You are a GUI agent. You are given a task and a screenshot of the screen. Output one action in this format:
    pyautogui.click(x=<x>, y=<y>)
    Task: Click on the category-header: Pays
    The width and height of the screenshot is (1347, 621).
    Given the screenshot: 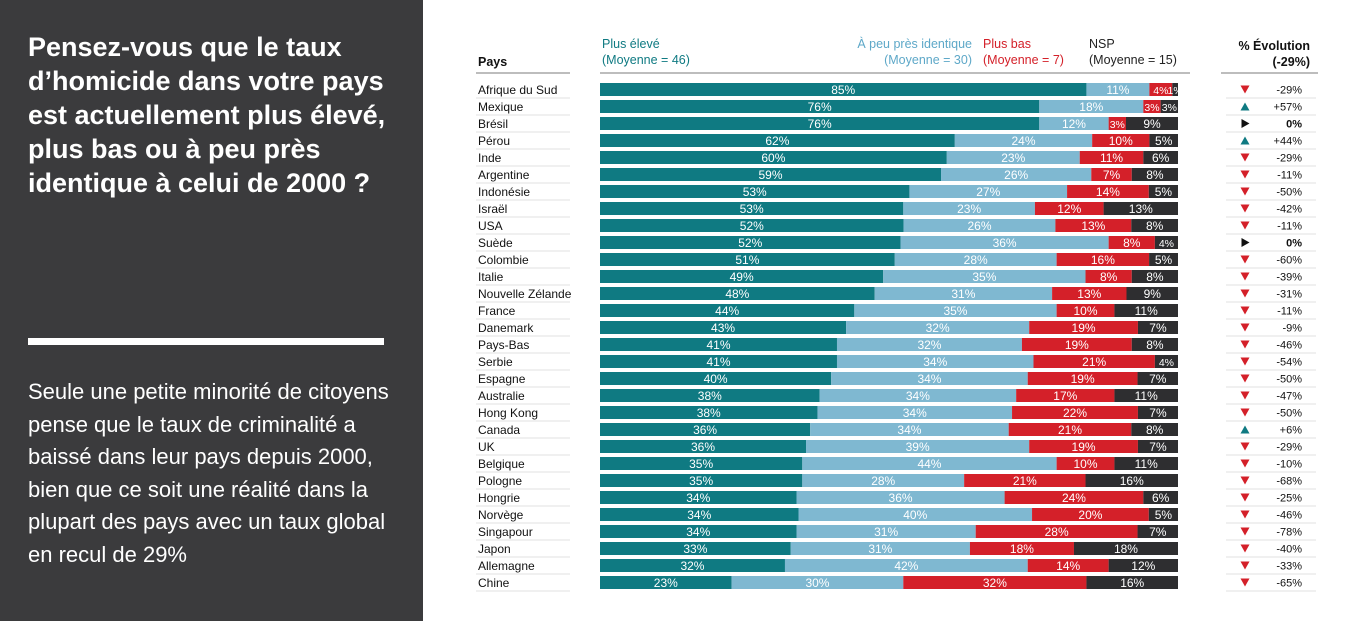 What is the action you would take?
    pyautogui.click(x=492, y=62)
    